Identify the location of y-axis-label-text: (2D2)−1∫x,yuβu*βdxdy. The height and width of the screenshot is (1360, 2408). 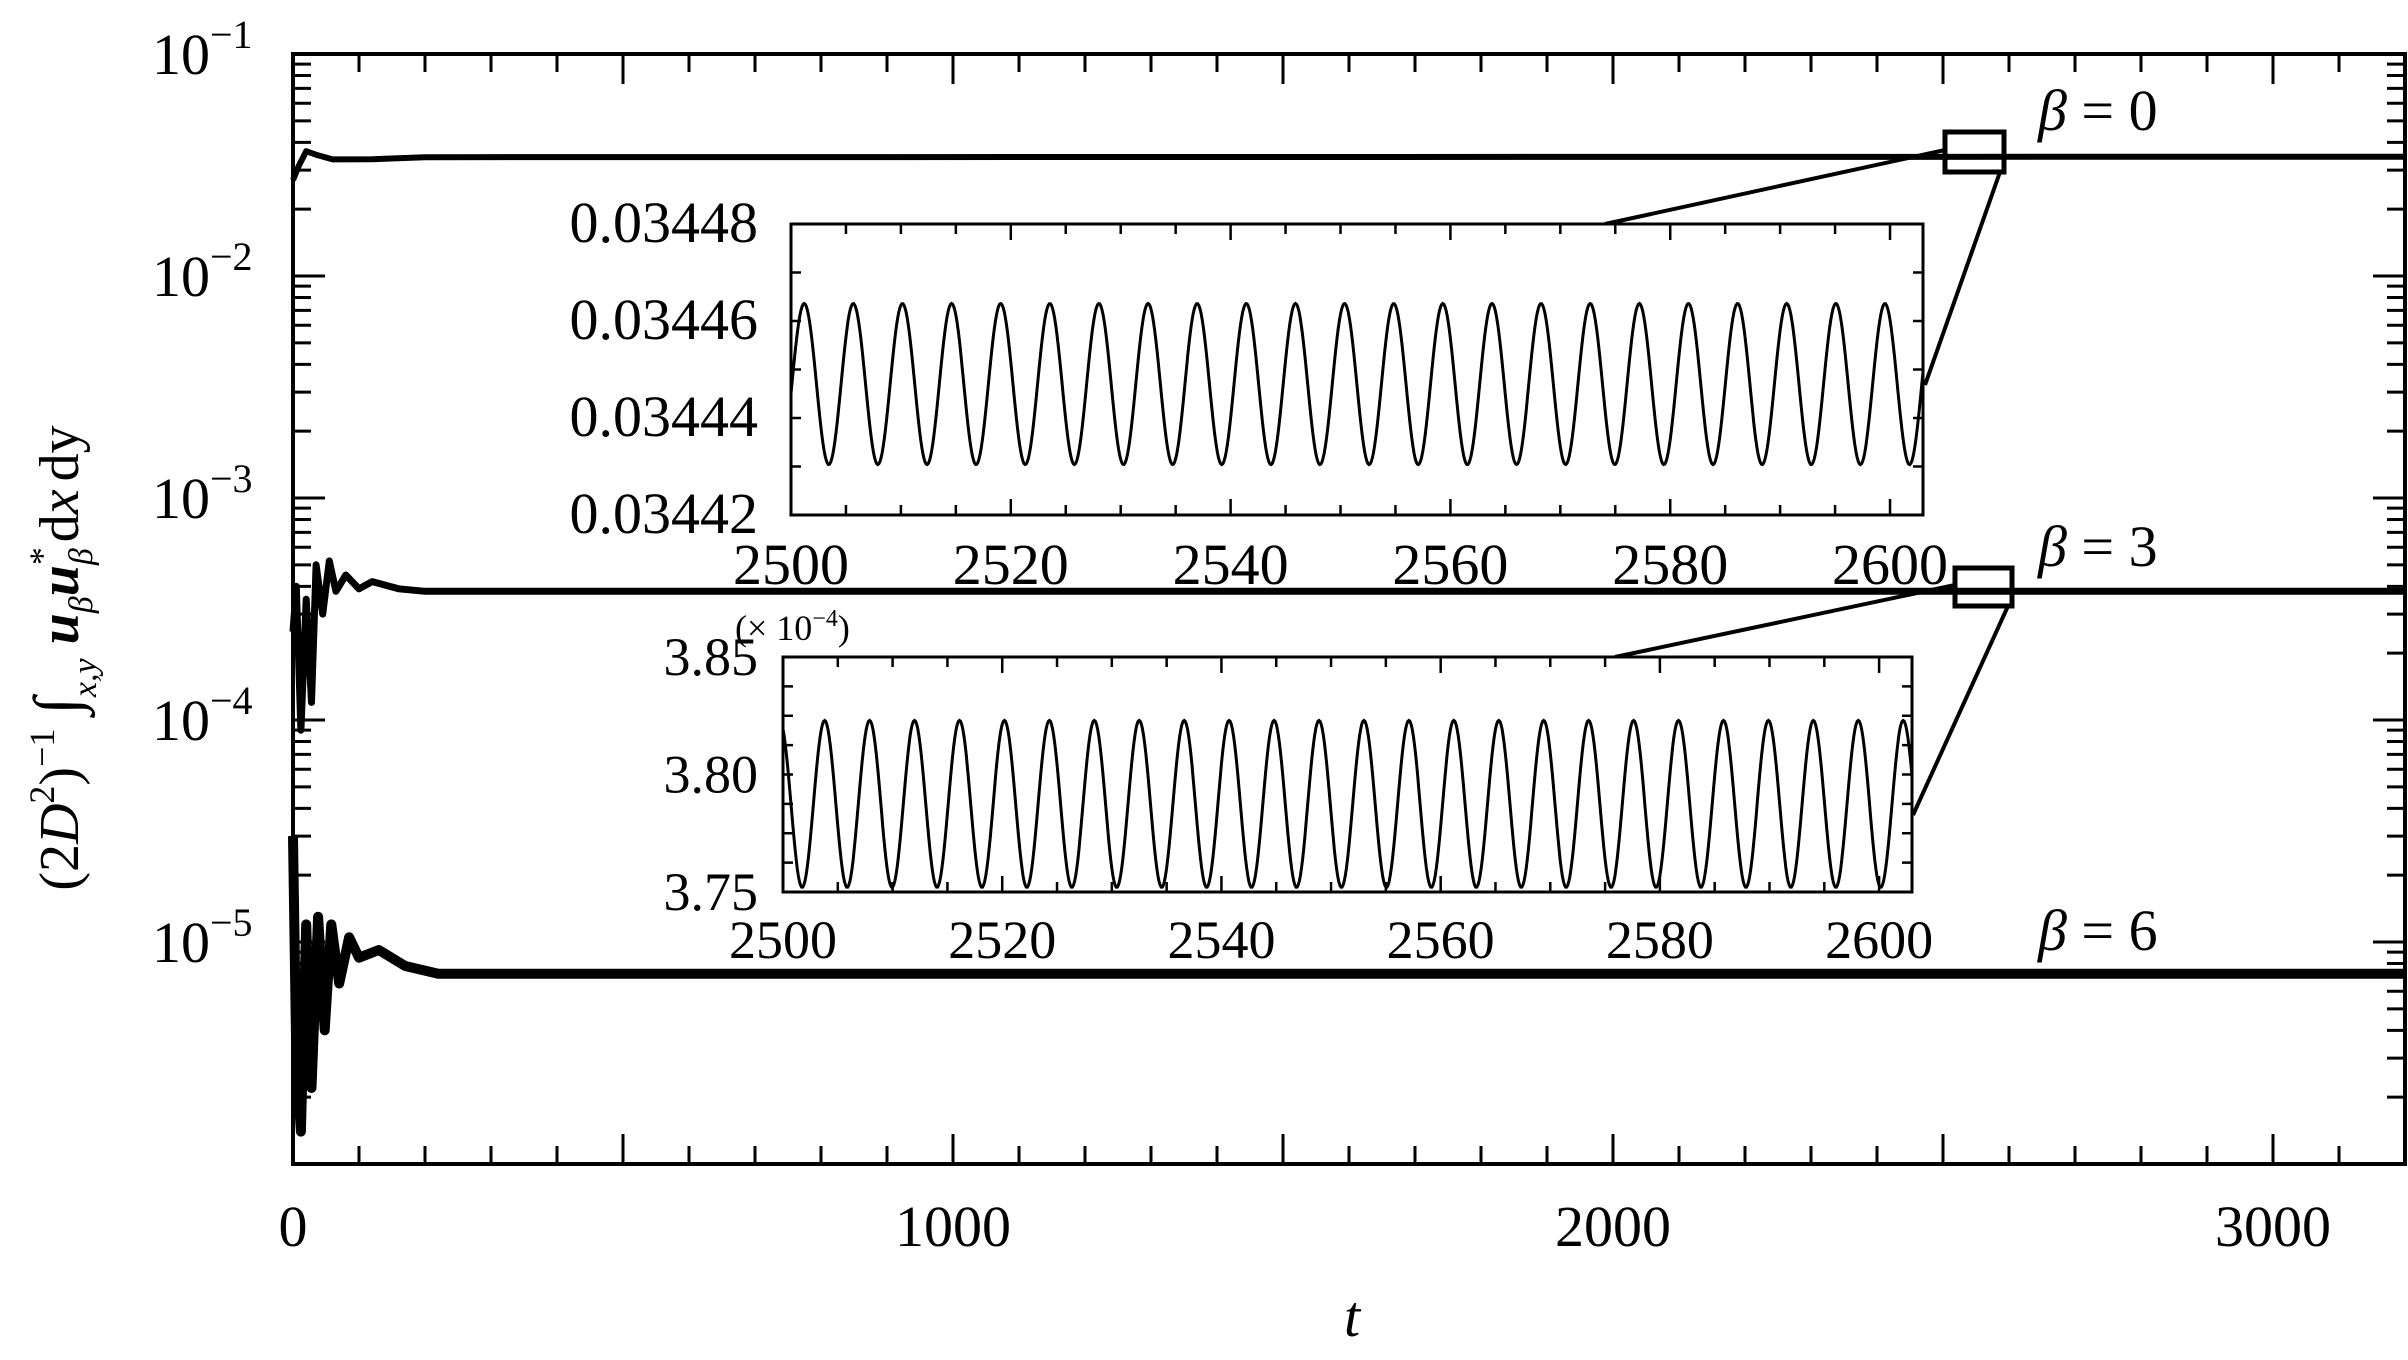
(62, 657).